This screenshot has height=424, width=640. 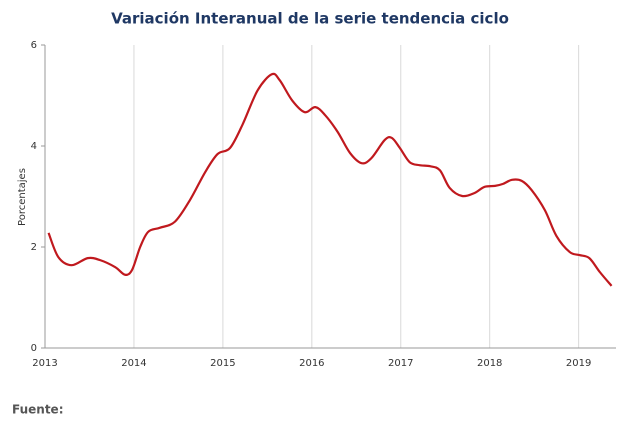 What do you see at coordinates (133, 363) in the screenshot?
I see `x-tick-label: 2014` at bounding box center [133, 363].